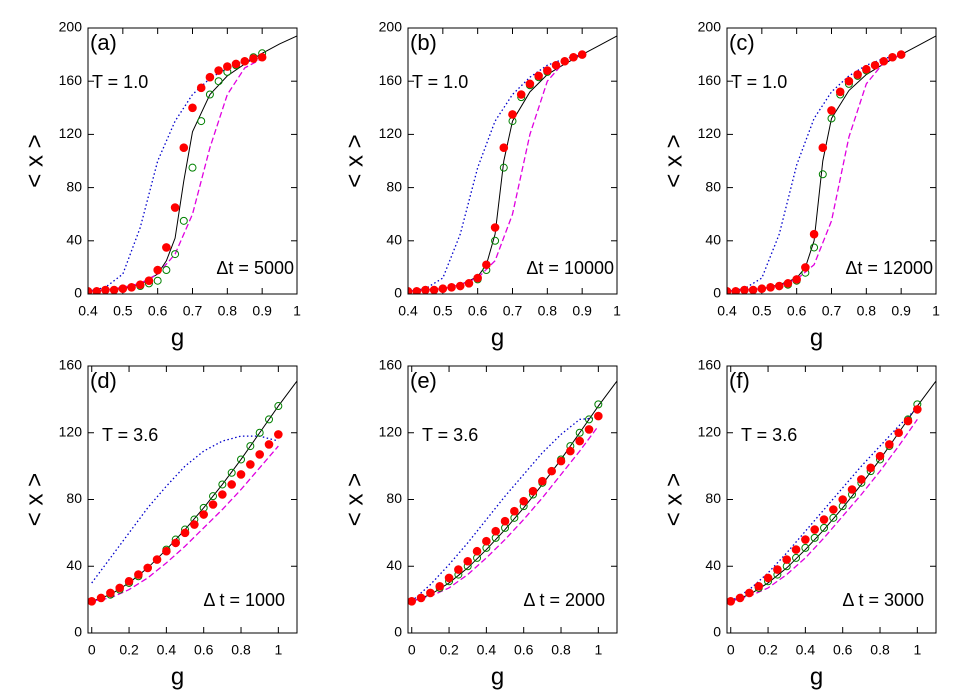 This screenshot has height=692, width=954. Describe the element at coordinates (244, 600) in the screenshot. I see `dt-label: Δ t = 1000` at that location.